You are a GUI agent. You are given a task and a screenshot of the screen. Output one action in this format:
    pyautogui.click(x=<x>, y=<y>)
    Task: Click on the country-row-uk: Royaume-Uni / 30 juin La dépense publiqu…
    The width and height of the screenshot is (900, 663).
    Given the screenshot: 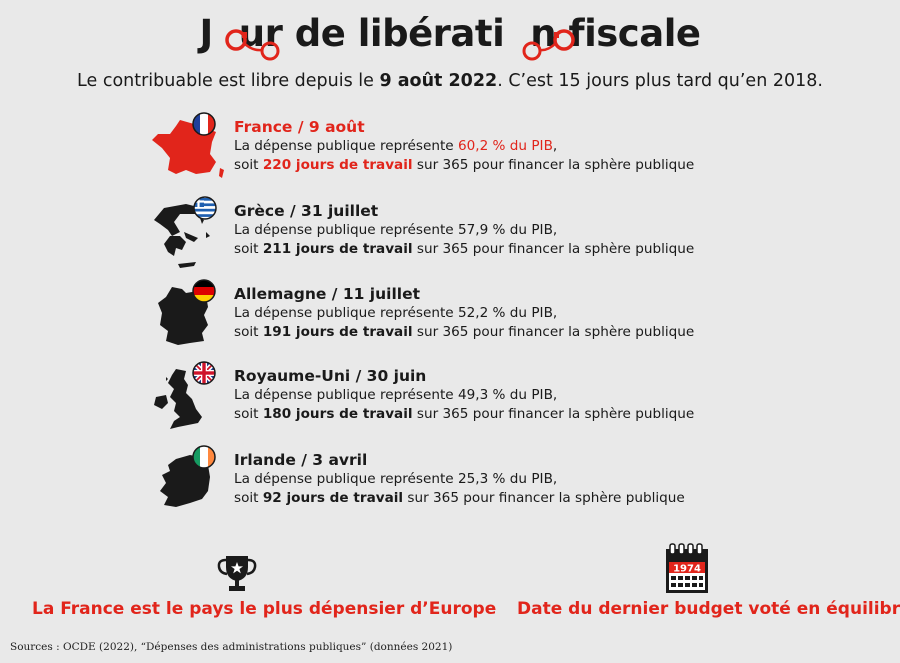 What is the action you would take?
    pyautogui.click(x=510, y=404)
    